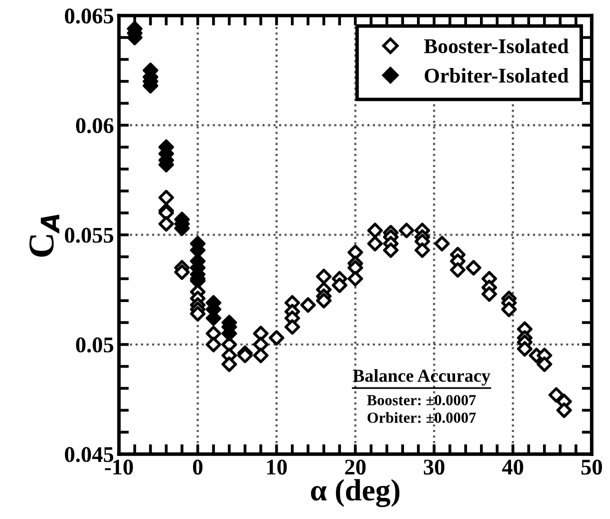  What do you see at coordinates (421, 377) in the screenshot?
I see `annotation: Balance Accuracy` at bounding box center [421, 377].